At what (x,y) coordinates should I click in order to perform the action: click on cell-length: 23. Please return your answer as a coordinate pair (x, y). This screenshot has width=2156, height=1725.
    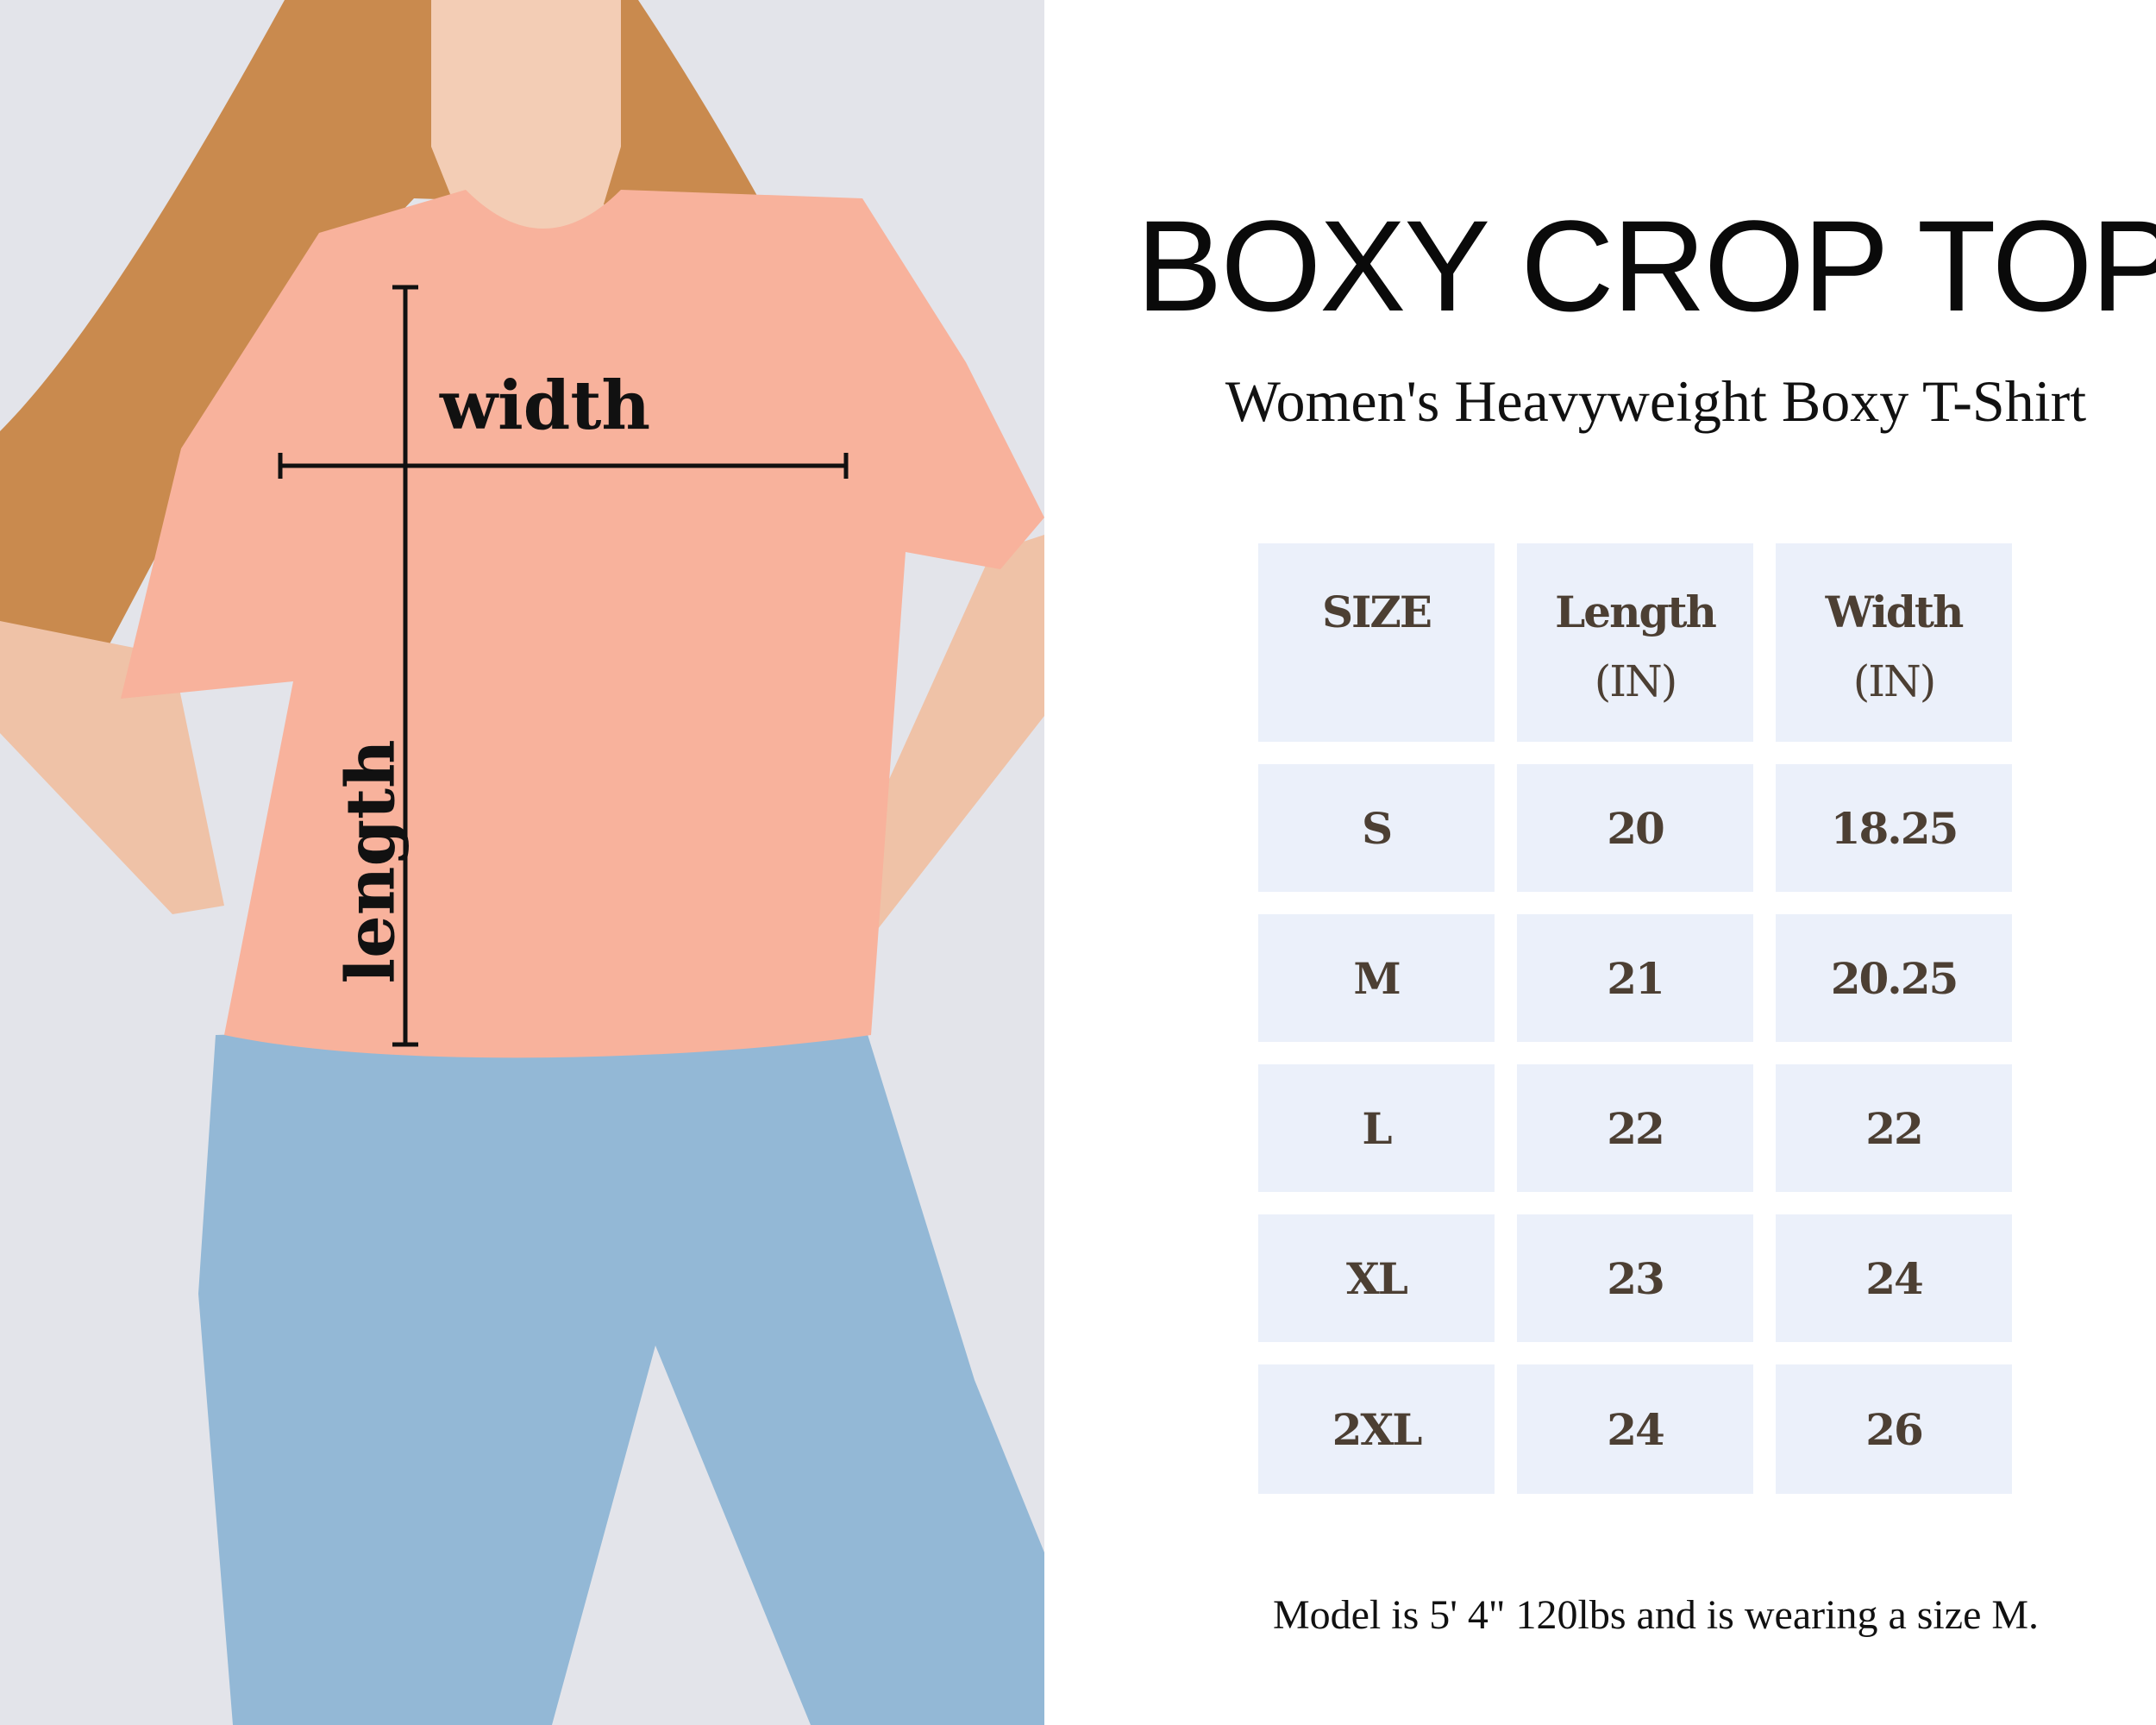
    Looking at the image, I should click on (1635, 1278).